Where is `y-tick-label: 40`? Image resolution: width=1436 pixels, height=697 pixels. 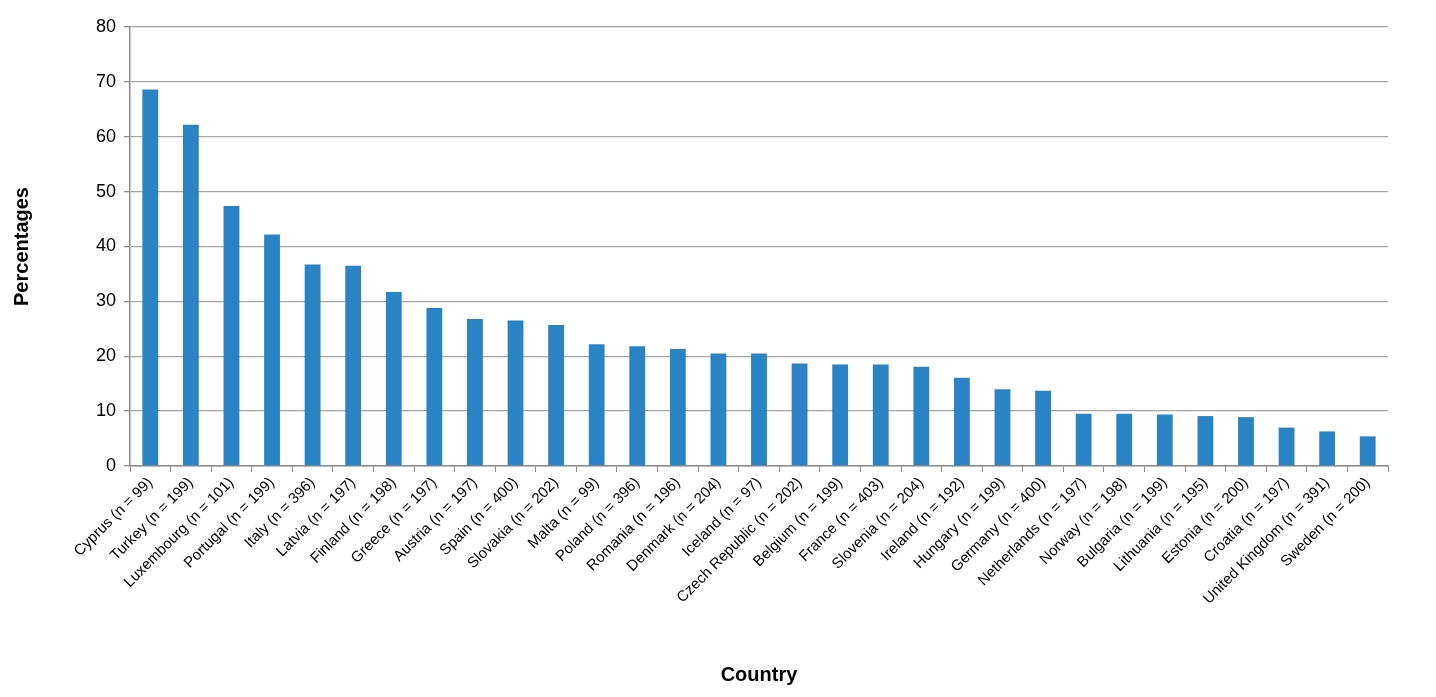 y-tick-label: 40 is located at coordinates (105, 245).